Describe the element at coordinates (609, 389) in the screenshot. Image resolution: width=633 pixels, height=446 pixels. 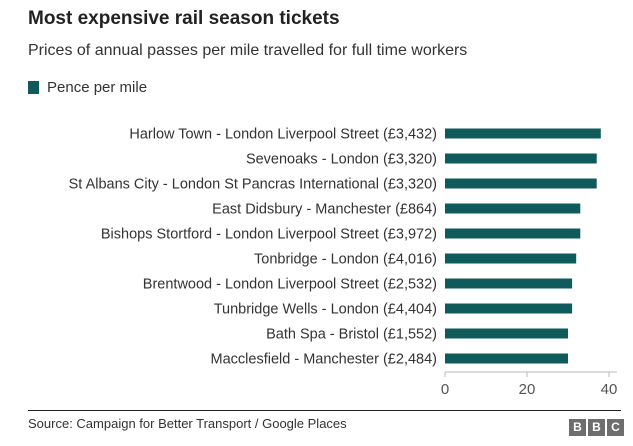
I see `x-tick-label: 40` at that location.